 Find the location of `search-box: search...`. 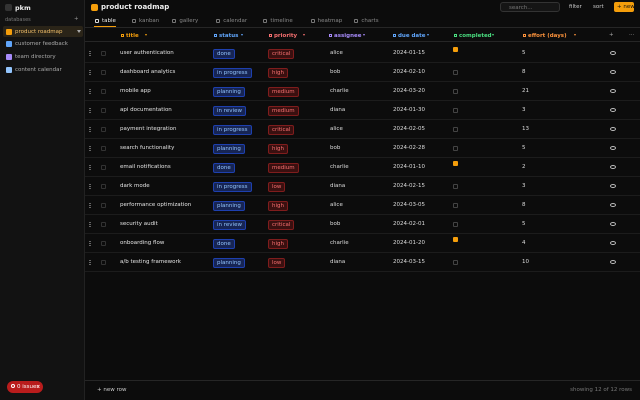

search-box: search... is located at coordinates (530, 7).